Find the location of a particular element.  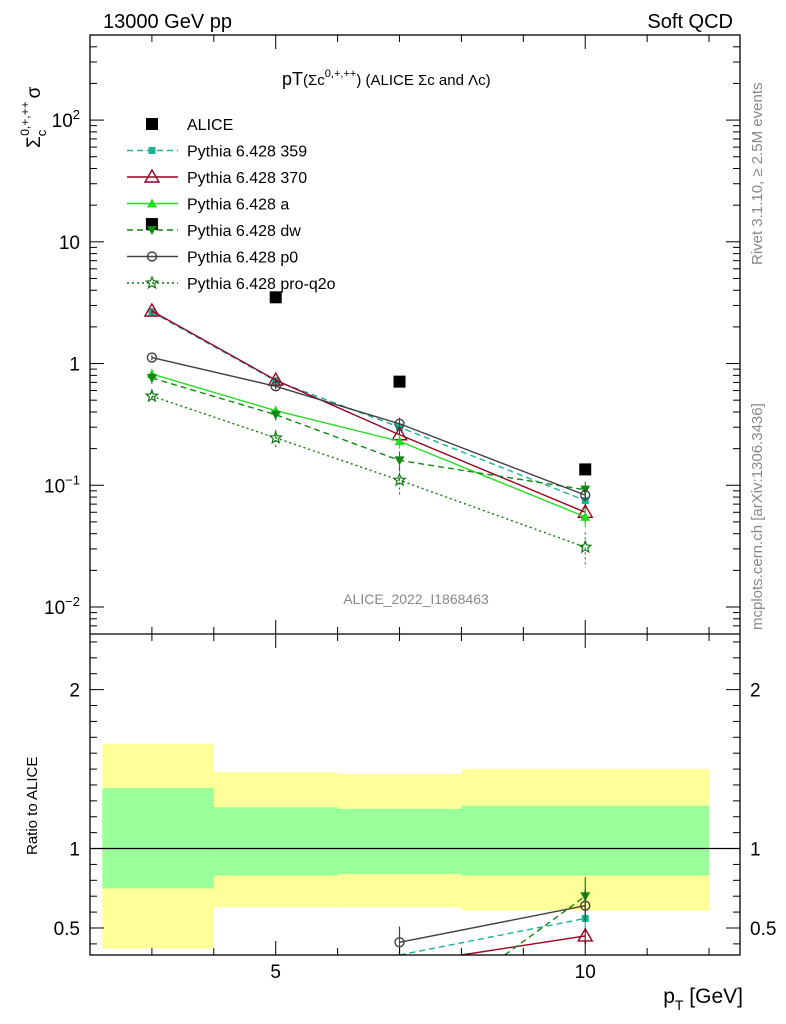

y-tick-label-0: 10⁻² is located at coordinates (62, 606).